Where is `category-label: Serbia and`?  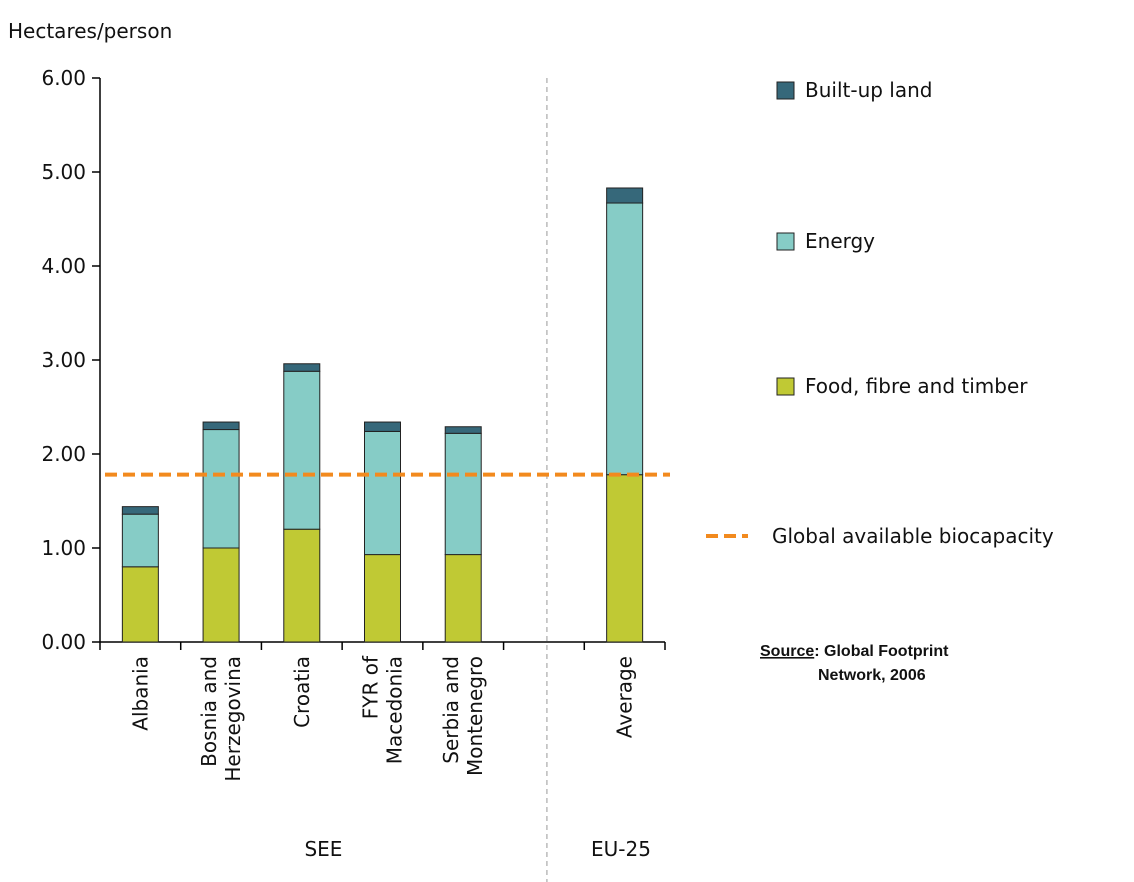 category-label: Serbia and is located at coordinates (451, 710).